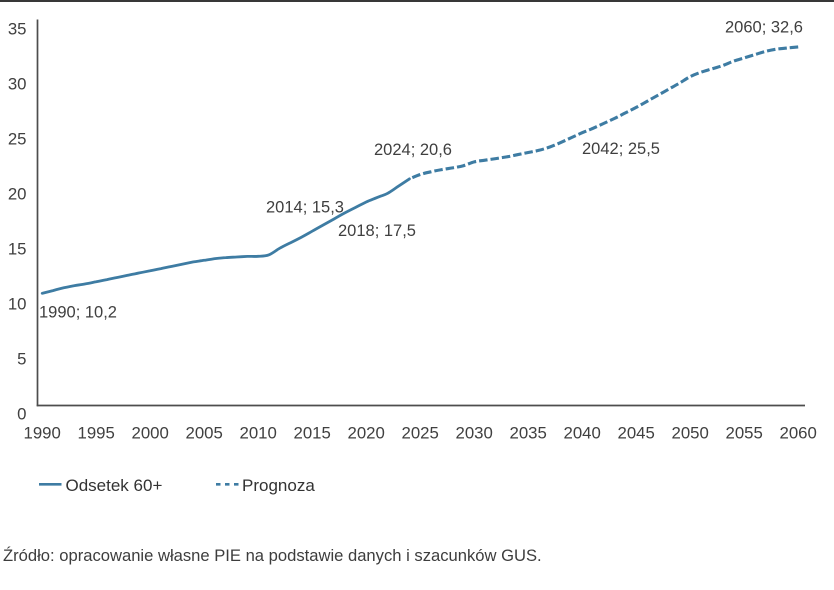  I want to click on svg-text: 2040, so click(582, 433).